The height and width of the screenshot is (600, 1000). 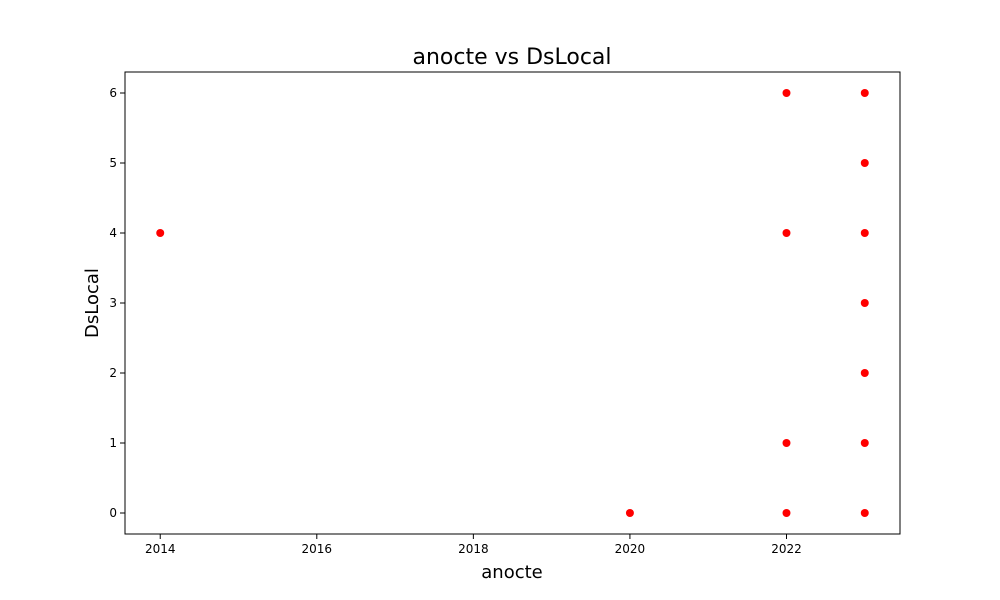 I want to click on y-tick-label: 5, so click(x=113, y=163).